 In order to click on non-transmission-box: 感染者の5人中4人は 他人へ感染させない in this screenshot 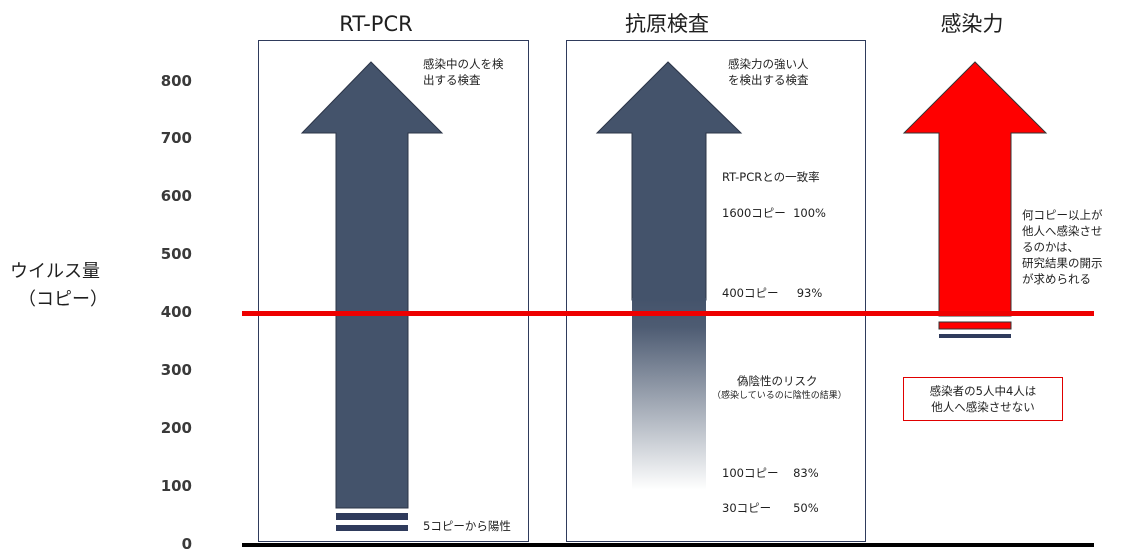, I will do `click(983, 399)`.